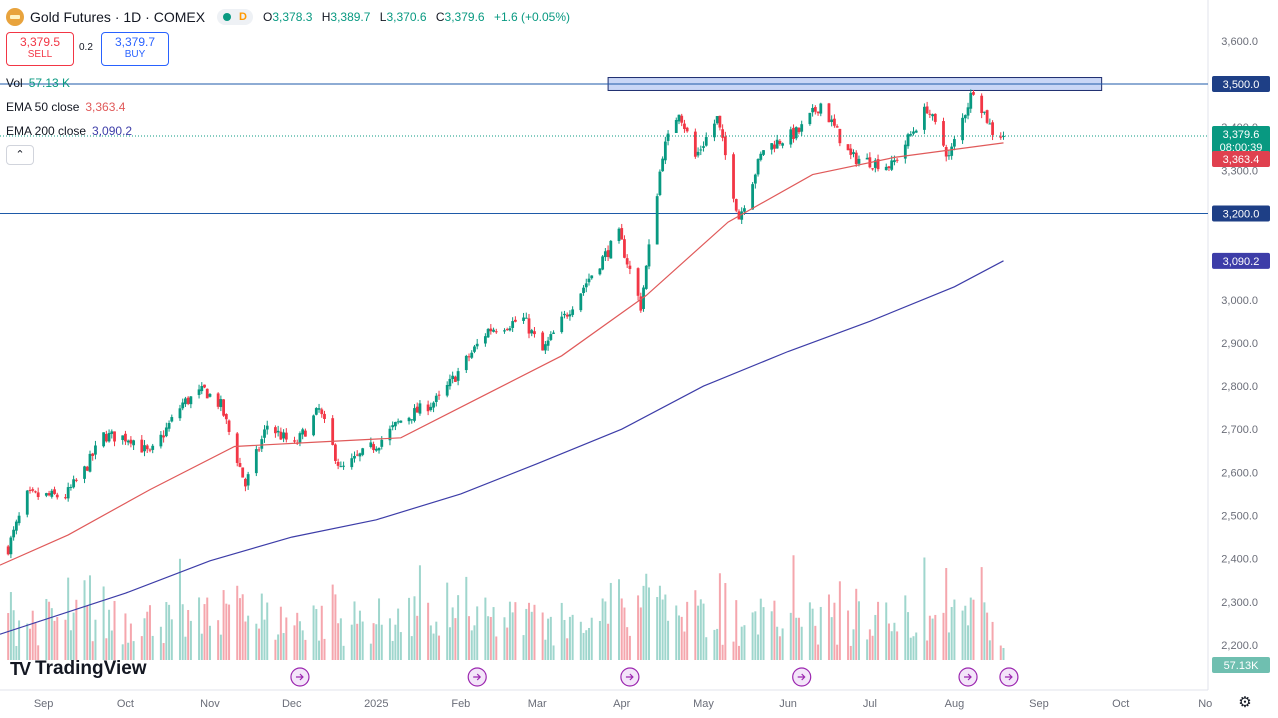 The image size is (1278, 718). I want to click on settings-gear-icon: ⚙, so click(1245, 702).